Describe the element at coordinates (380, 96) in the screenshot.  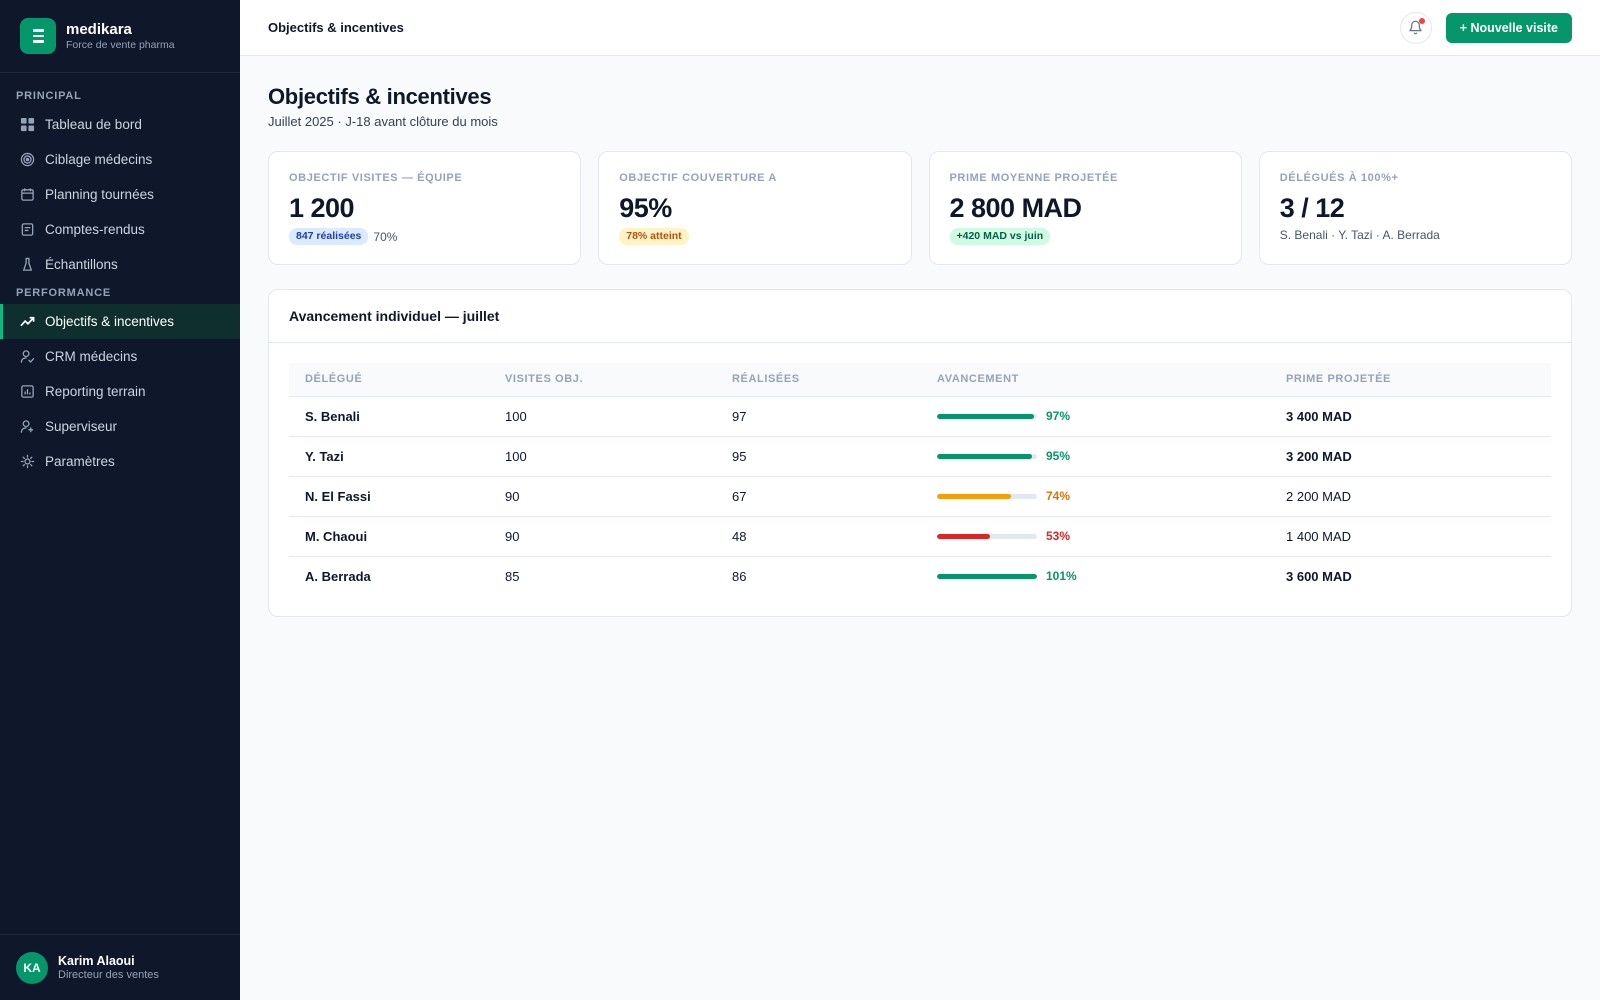
I see `page-title: Objectifs & incentives` at that location.